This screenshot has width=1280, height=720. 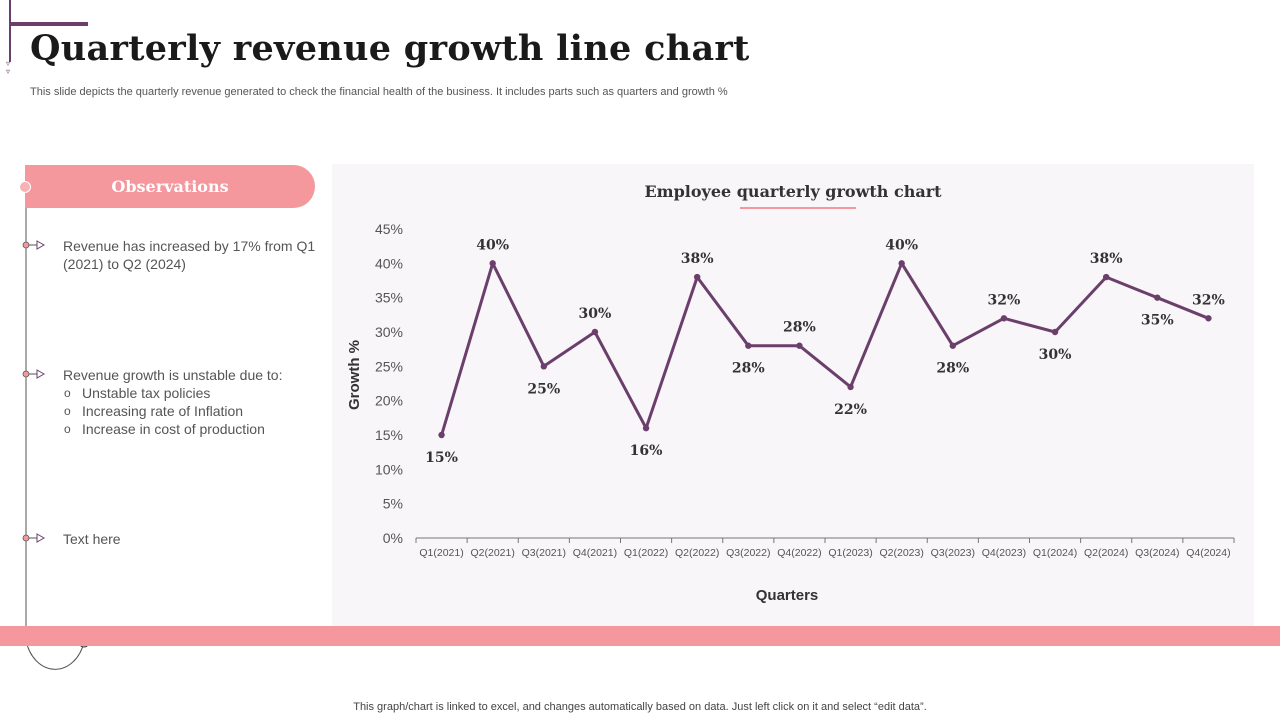 I want to click on y-tick-label: 35%, so click(x=389, y=298).